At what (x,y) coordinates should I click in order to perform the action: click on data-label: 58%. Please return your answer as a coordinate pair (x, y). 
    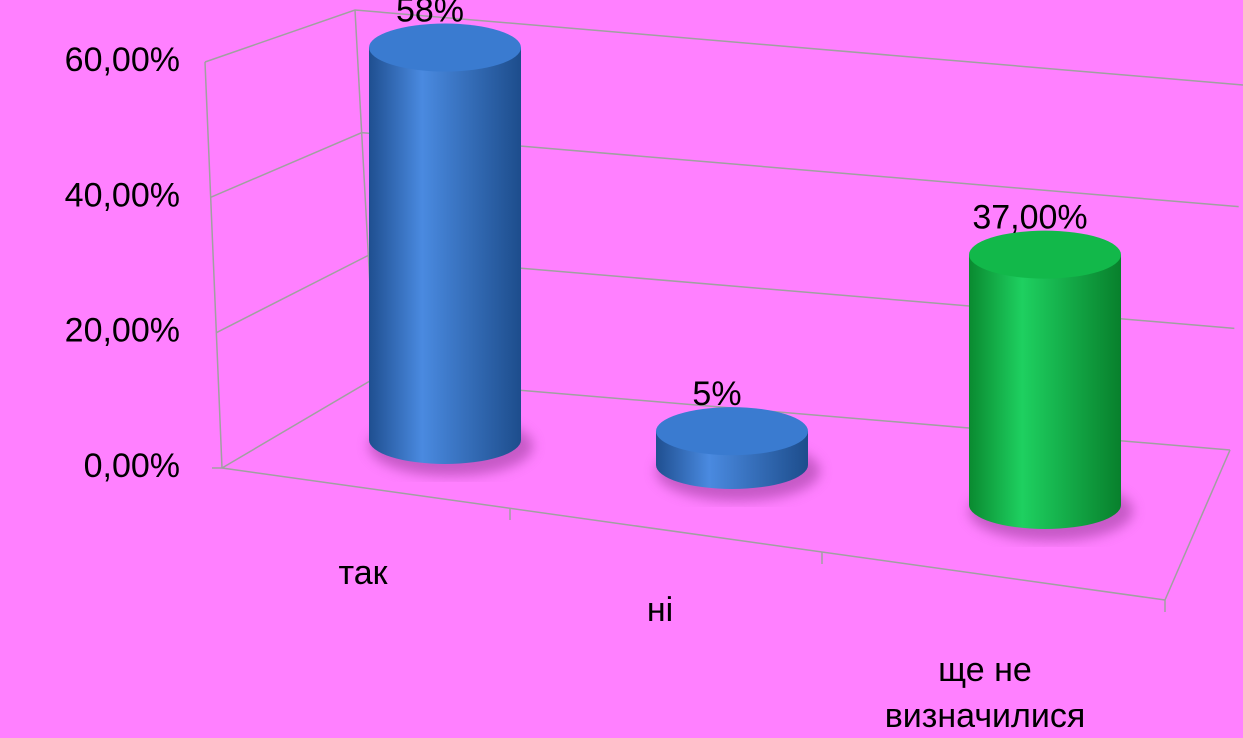
    Looking at the image, I should click on (430, 15).